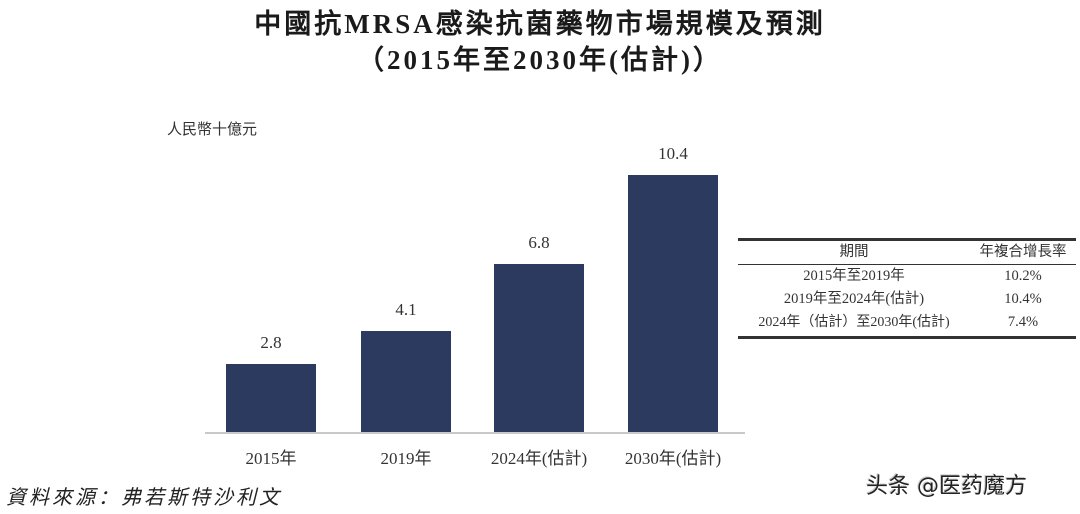 This screenshot has height=514, width=1080. I want to click on header-period: 期間, so click(854, 252).